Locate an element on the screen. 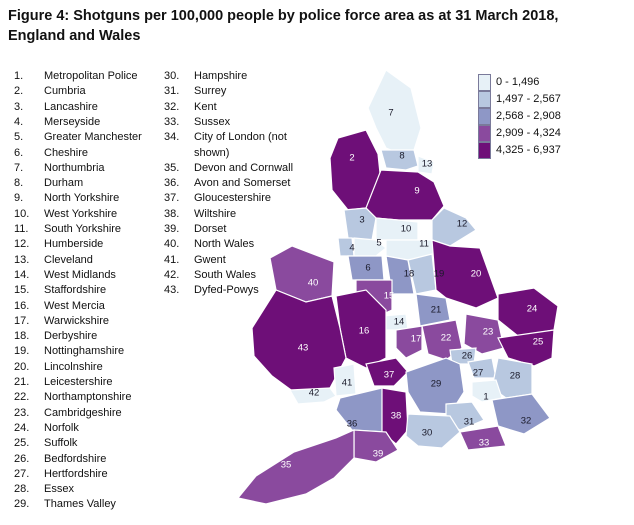 The height and width of the screenshot is (525, 634). area-list-item: 26. Bedfordshire is located at coordinates (60, 459).